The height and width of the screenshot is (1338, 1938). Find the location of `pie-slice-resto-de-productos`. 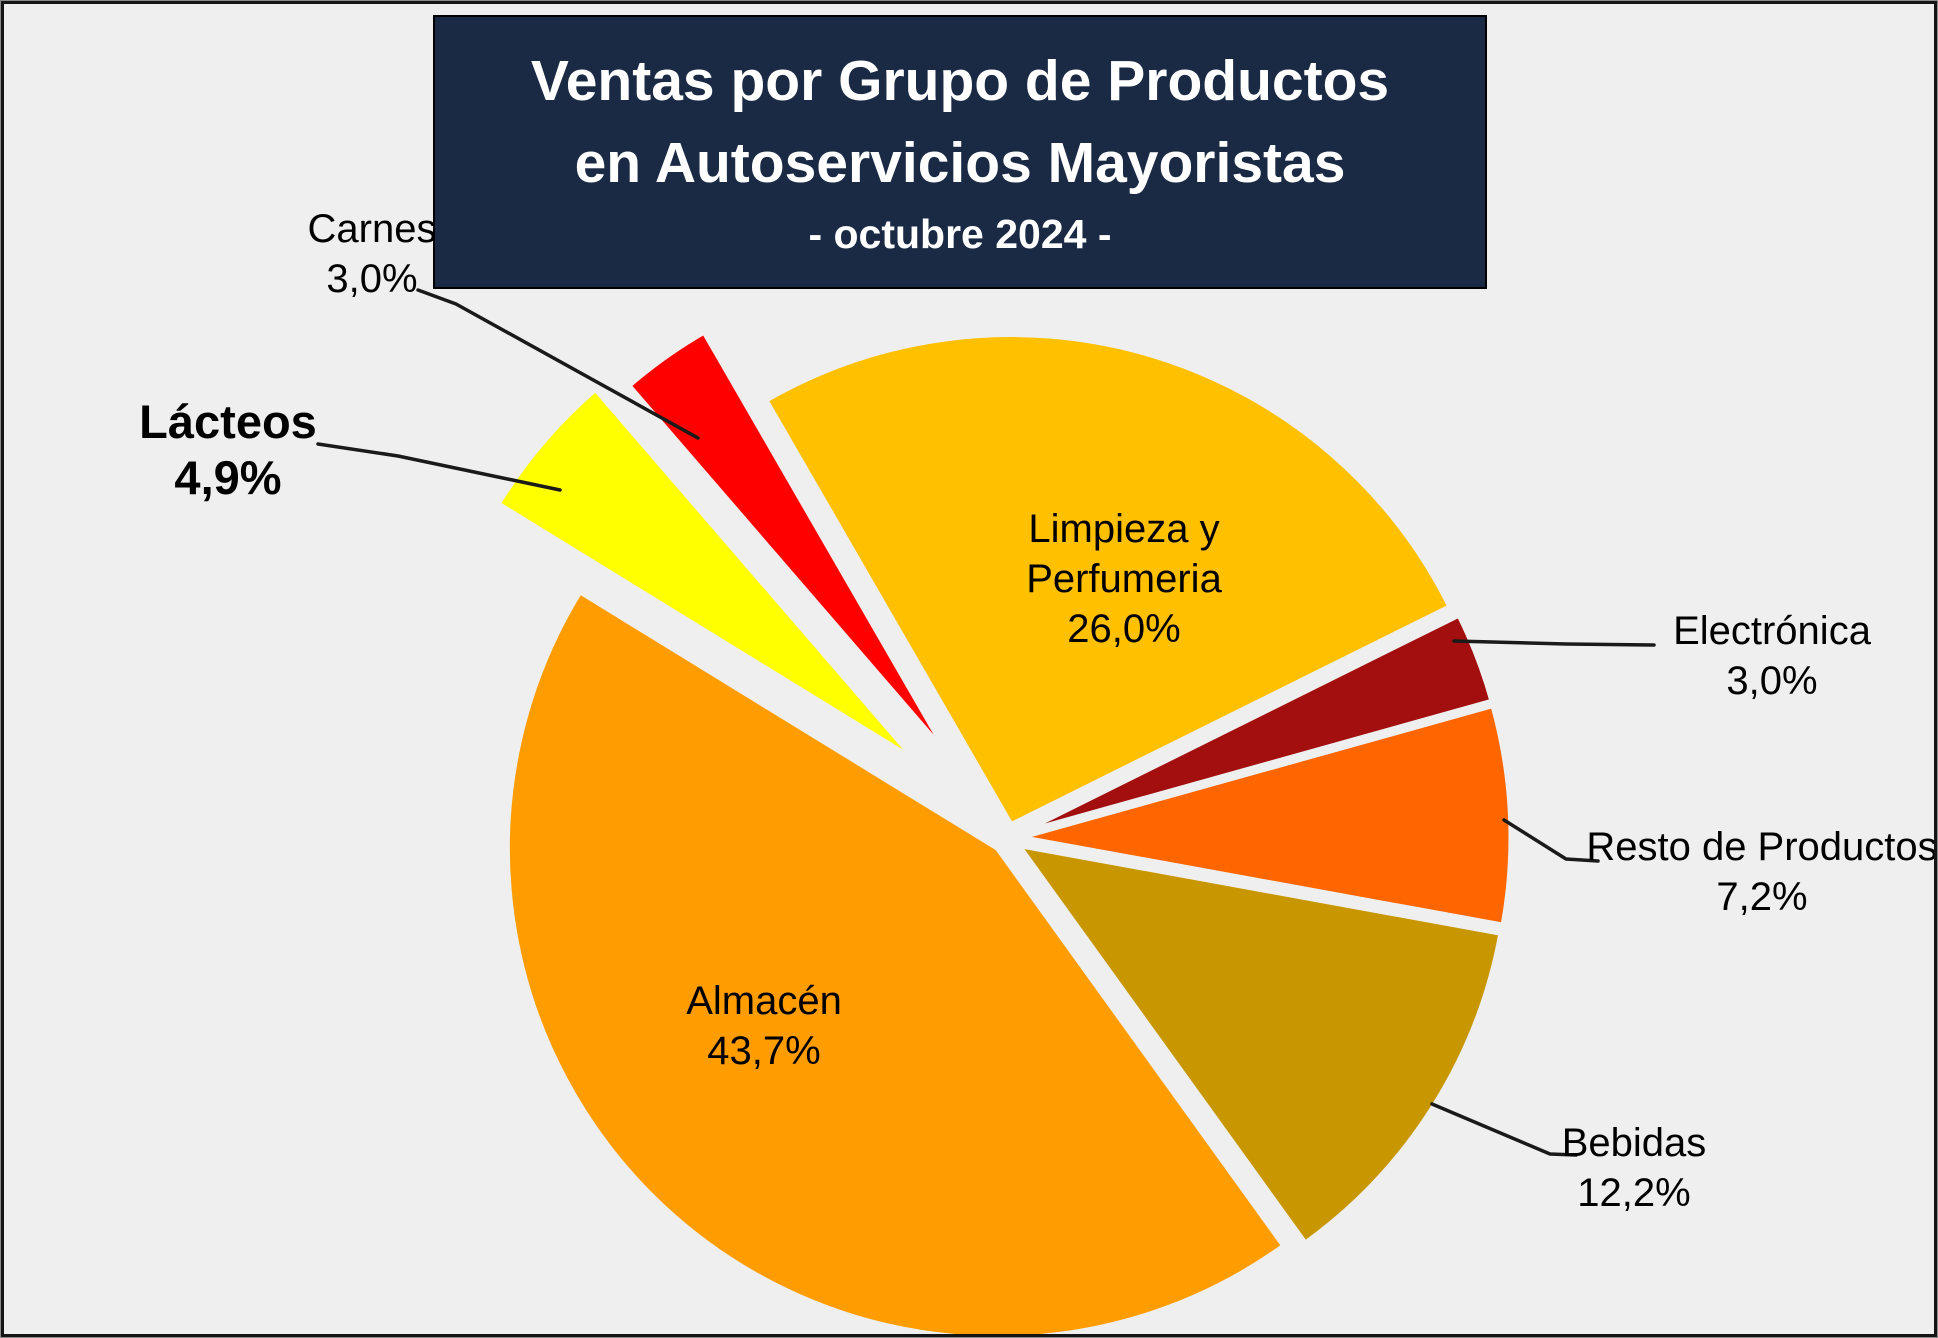

pie-slice-resto-de-productos is located at coordinates (1266, 815).